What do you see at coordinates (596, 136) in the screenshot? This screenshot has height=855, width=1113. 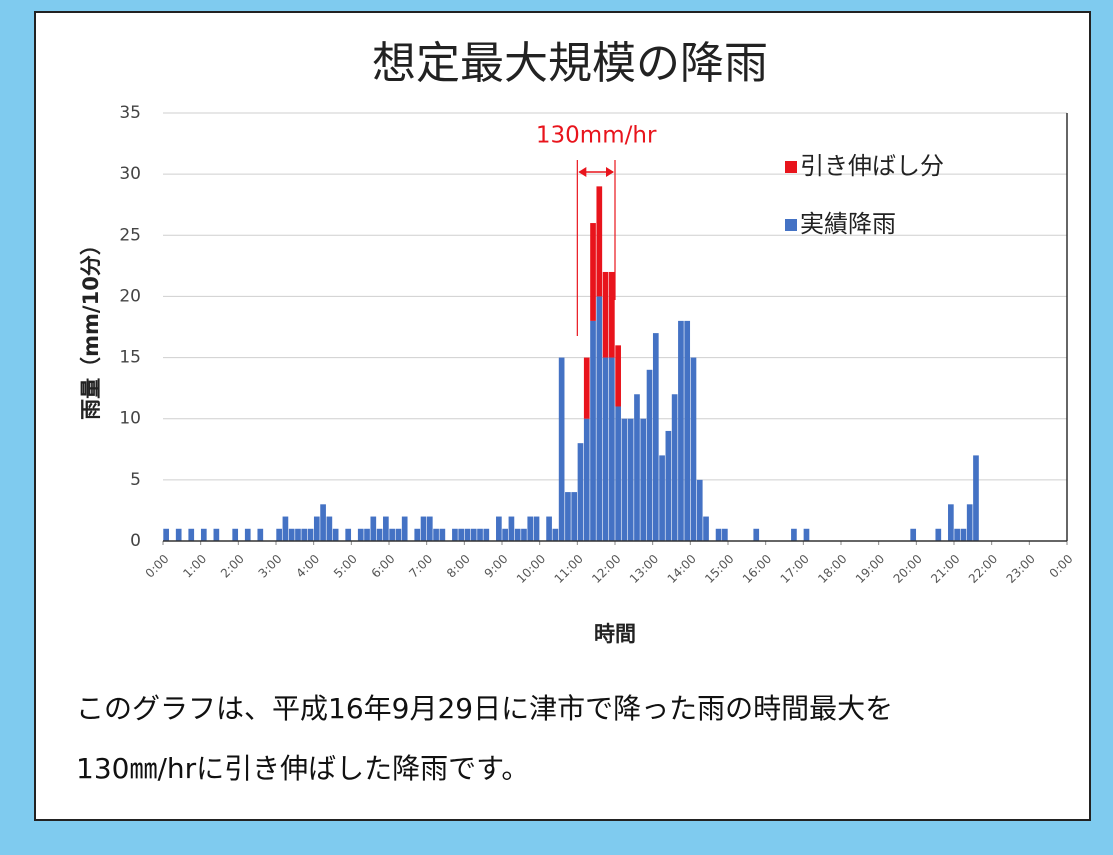 I see `annotation: 130mm/hr` at bounding box center [596, 136].